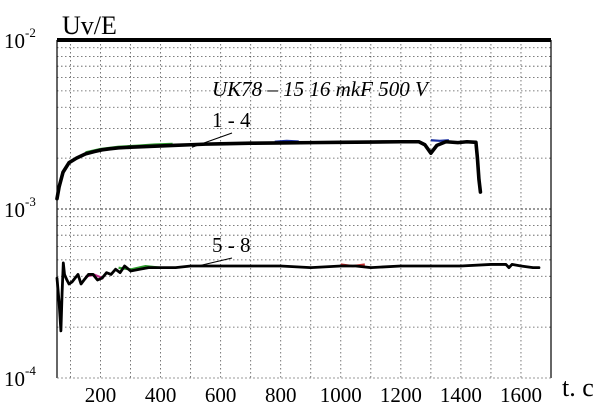  Describe the element at coordinates (20, 39) in the screenshot. I see `y-tick-label: 10⁻²` at that location.